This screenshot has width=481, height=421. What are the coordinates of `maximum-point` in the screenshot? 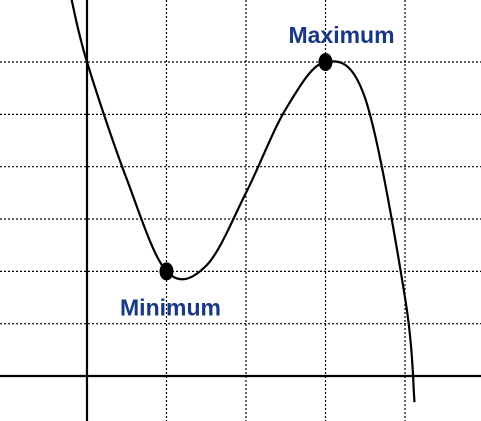 It's located at (325, 62).